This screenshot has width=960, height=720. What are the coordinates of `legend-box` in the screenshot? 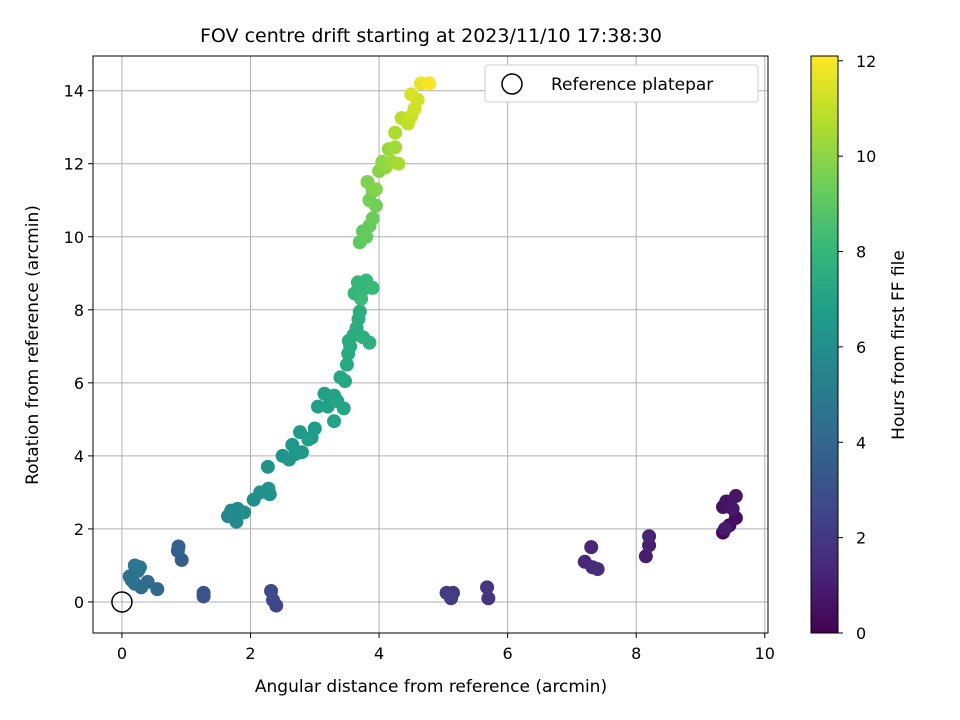 It's located at (621, 83).